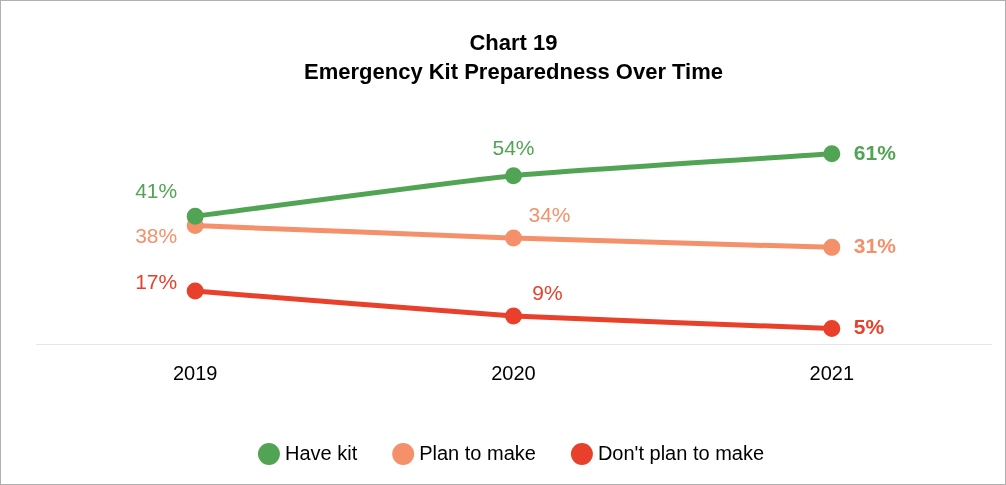 This screenshot has height=485, width=1006. What do you see at coordinates (549, 214) in the screenshot?
I see `data-label: 34%` at bounding box center [549, 214].